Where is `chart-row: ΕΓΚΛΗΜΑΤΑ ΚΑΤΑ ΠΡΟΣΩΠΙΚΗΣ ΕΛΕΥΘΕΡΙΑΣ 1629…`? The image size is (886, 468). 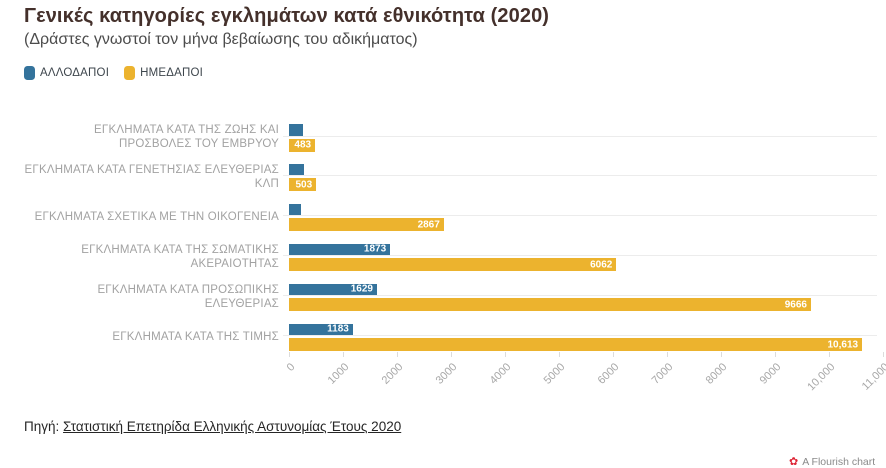 chart-row: ΕΓΚΛΗΜΑΤΑ ΚΑΤΑ ΠΡΟΣΩΠΙΚΗΣ ΕΛΕΥΘΕΡΙΑΣ 1629… is located at coordinates (450, 300).